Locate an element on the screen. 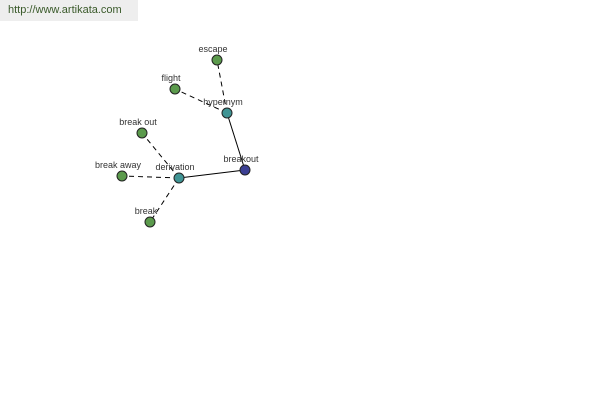 The image size is (600, 400). node-label-break_out: break out is located at coordinates (138, 122).